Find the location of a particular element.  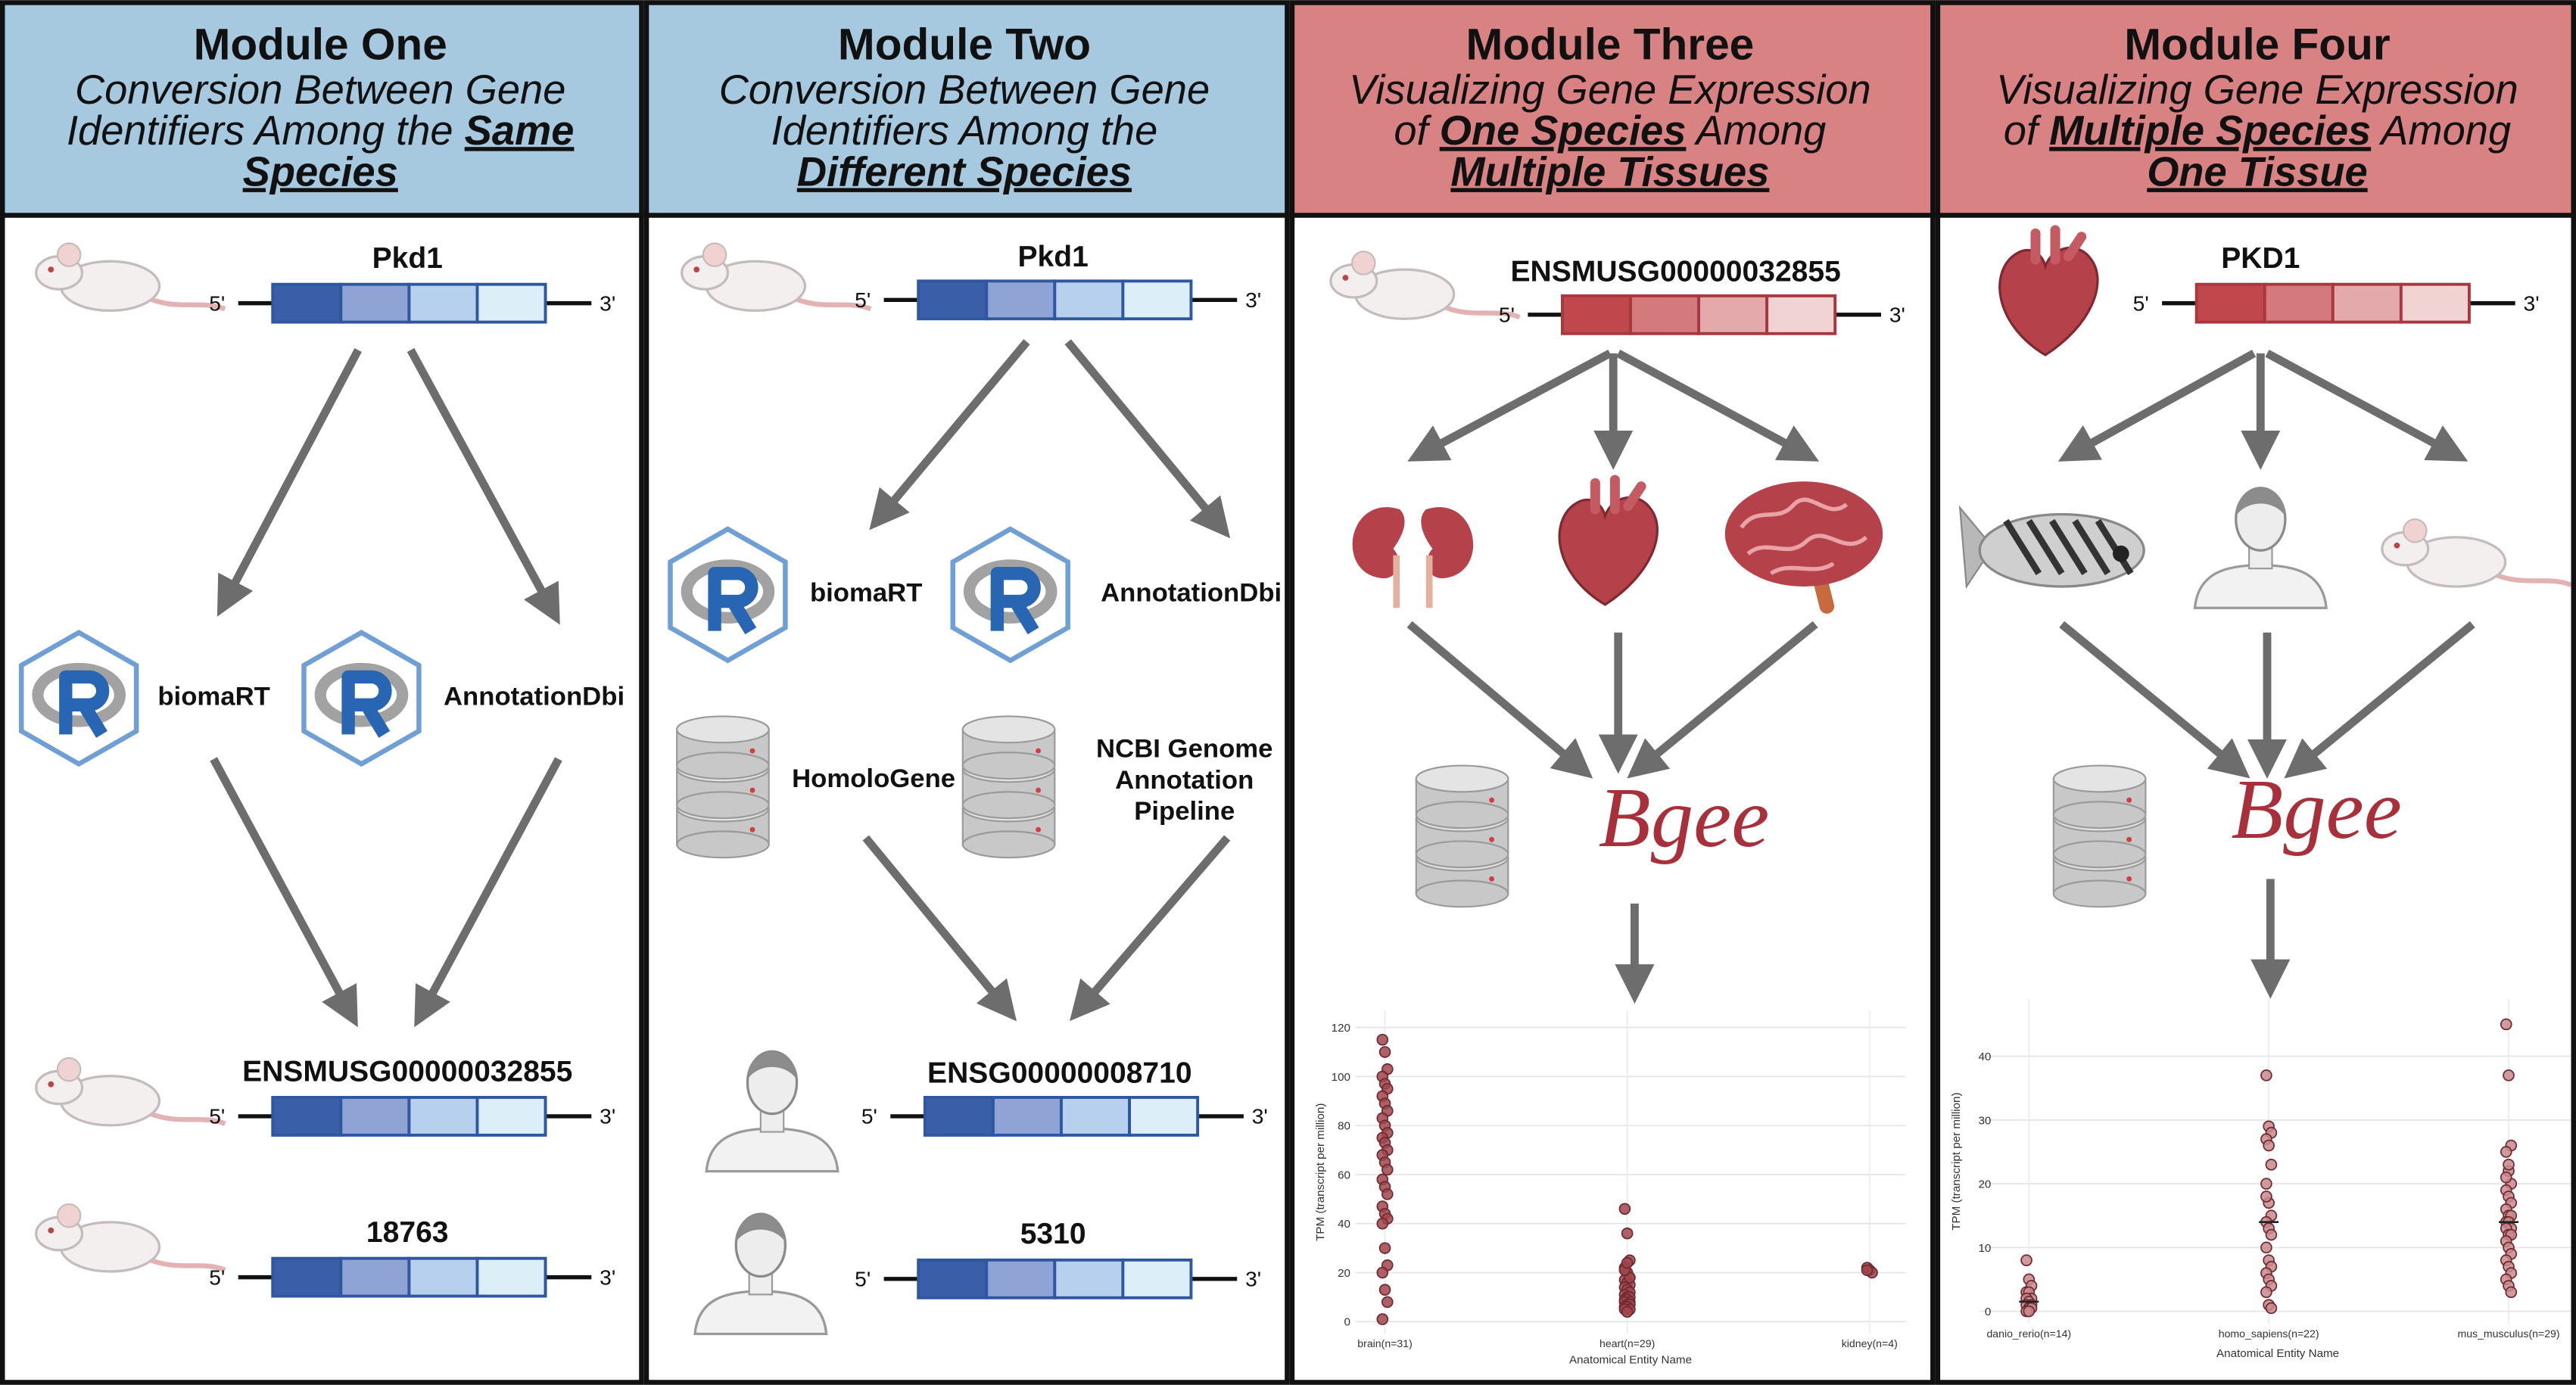

tool-label: Pipeline is located at coordinates (1184, 811).